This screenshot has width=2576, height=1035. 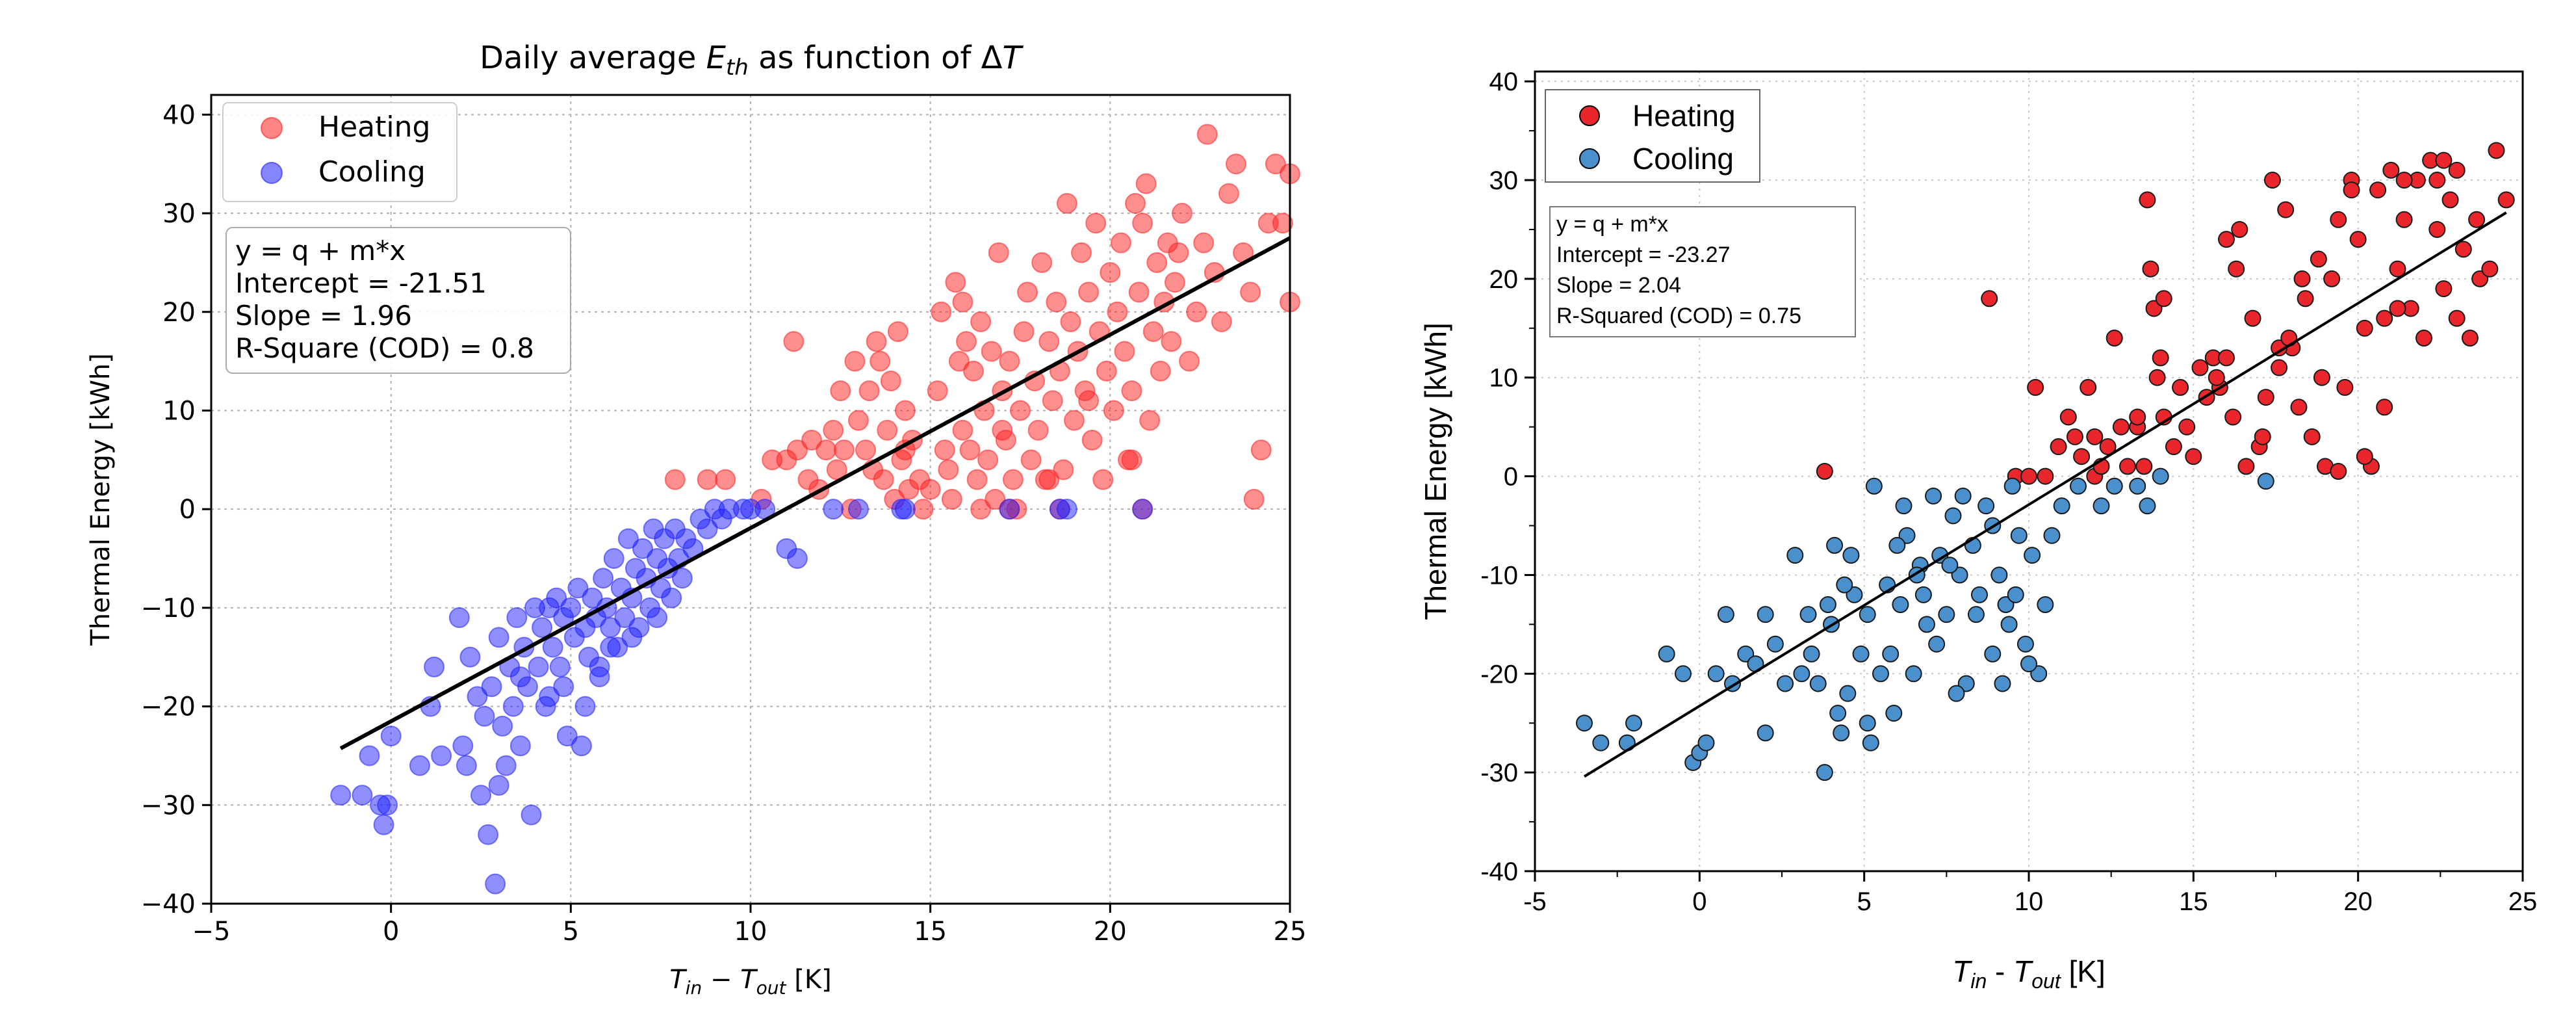 What do you see at coordinates (1612, 224) in the screenshot?
I see `right-annotation-line-1: y = q + m*x` at bounding box center [1612, 224].